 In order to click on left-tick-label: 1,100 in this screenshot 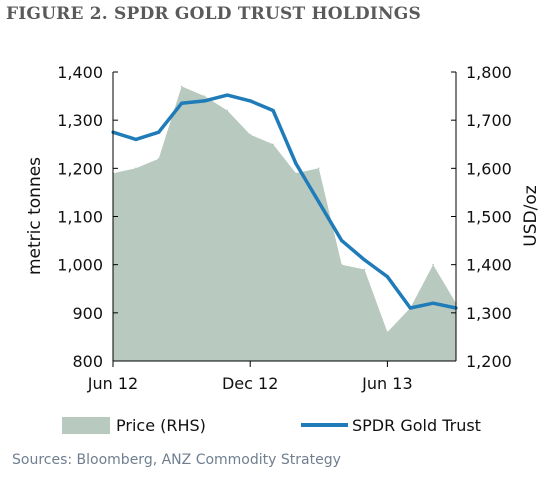, I will do `click(80, 217)`.